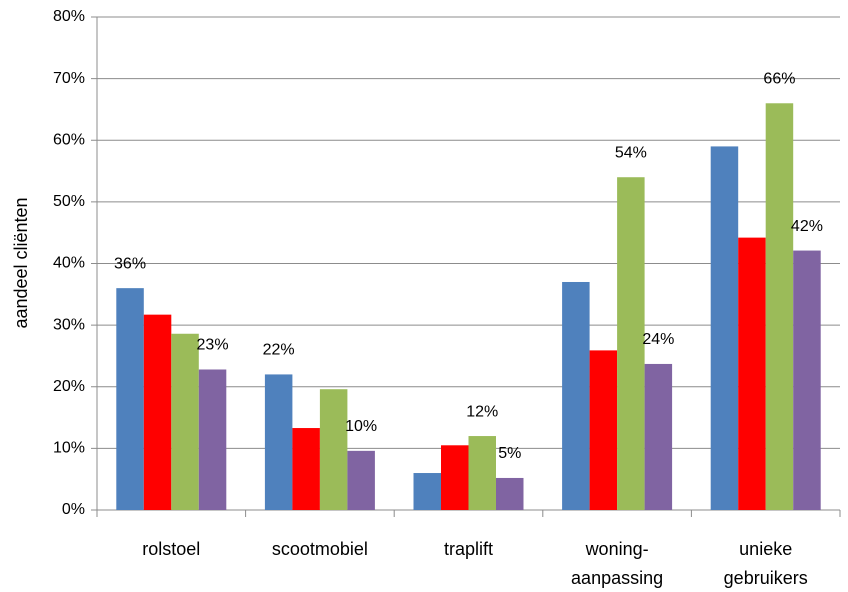  Describe the element at coordinates (617, 563) in the screenshot. I see `x-tick-label: woning-aanpassing` at that location.